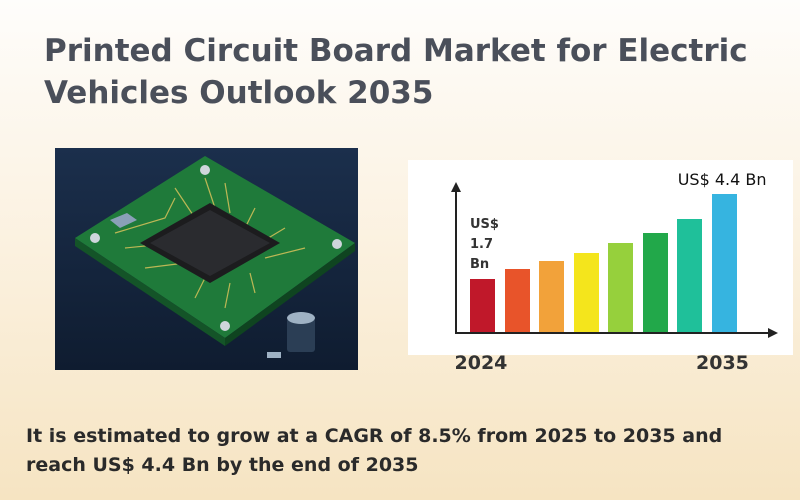  Describe the element at coordinates (456, 187) in the screenshot. I see `y-axis-arrow` at that location.